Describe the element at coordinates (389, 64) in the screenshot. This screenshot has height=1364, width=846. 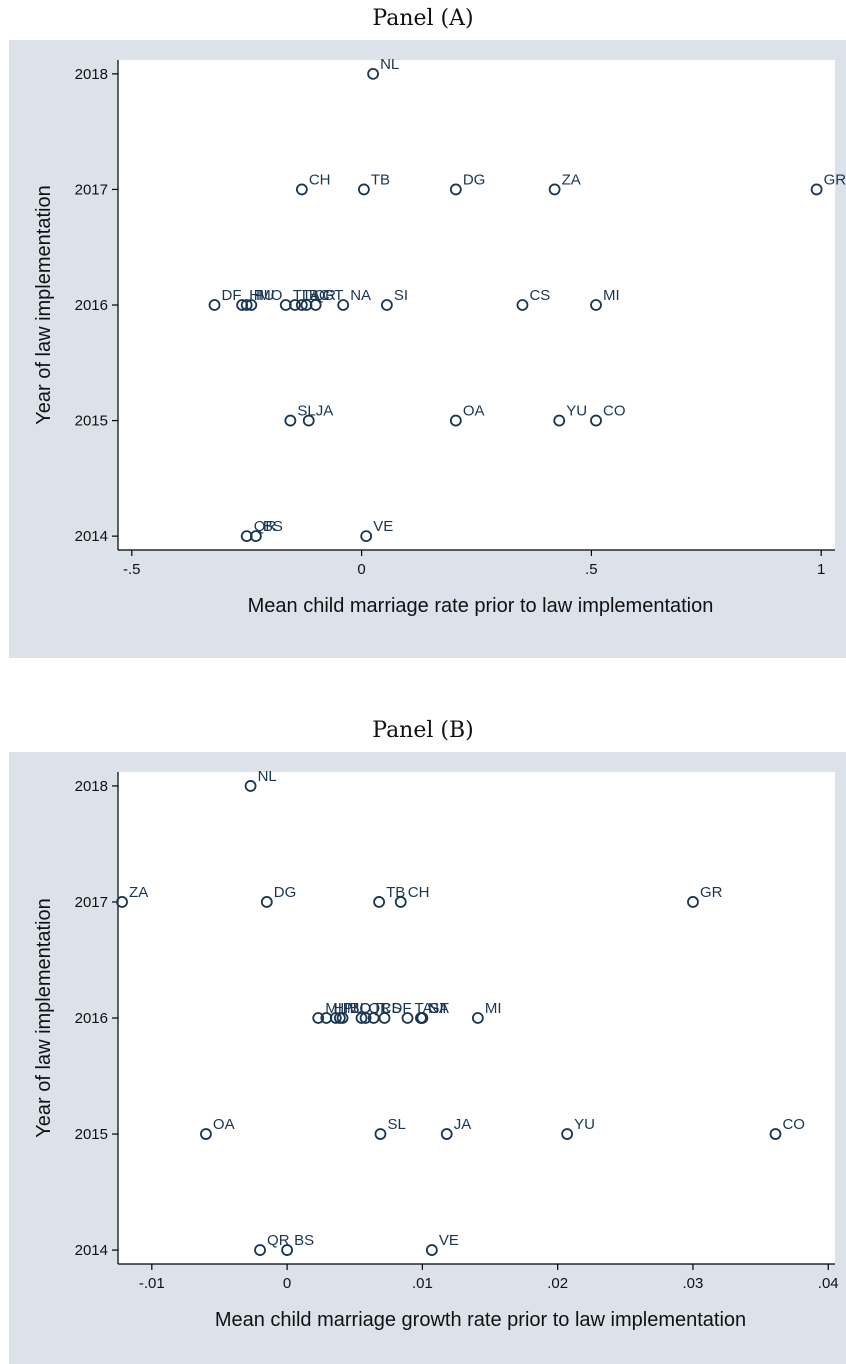
I see `data-point-label: NL` at that location.